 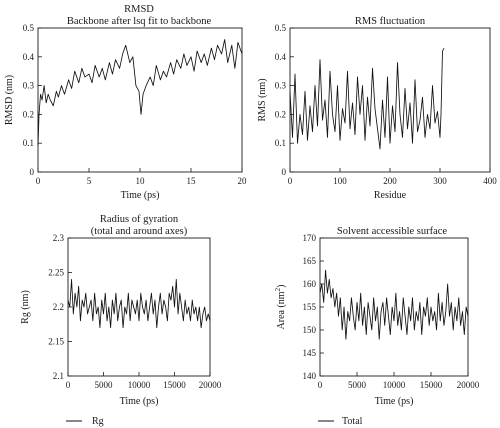 I want to click on rmsd-y-tick-label: 0.4, so click(x=29, y=57).